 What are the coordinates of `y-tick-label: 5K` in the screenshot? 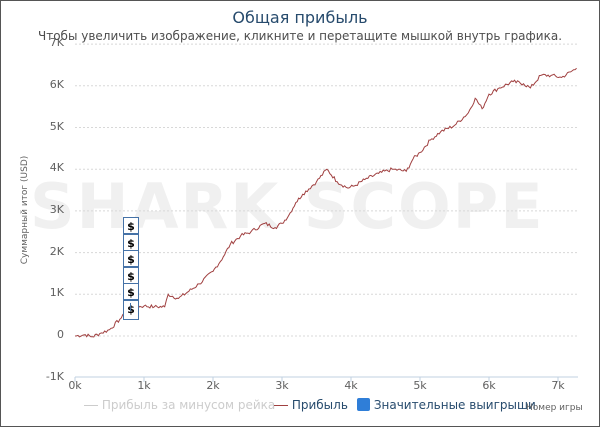 It's located at (56, 126).